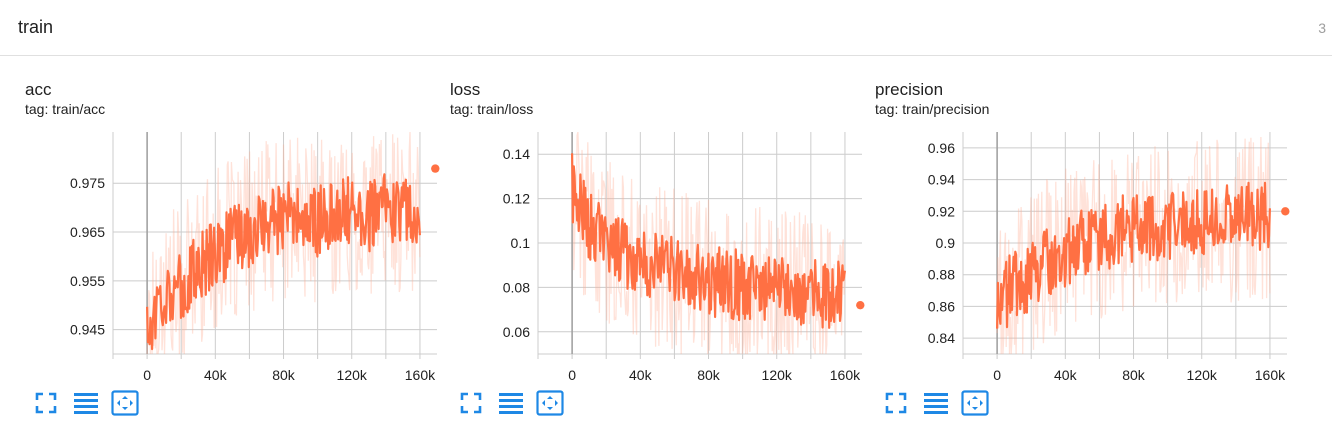 This screenshot has height=446, width=1332. I want to click on card-tag: tag: train/acc, so click(65, 109).